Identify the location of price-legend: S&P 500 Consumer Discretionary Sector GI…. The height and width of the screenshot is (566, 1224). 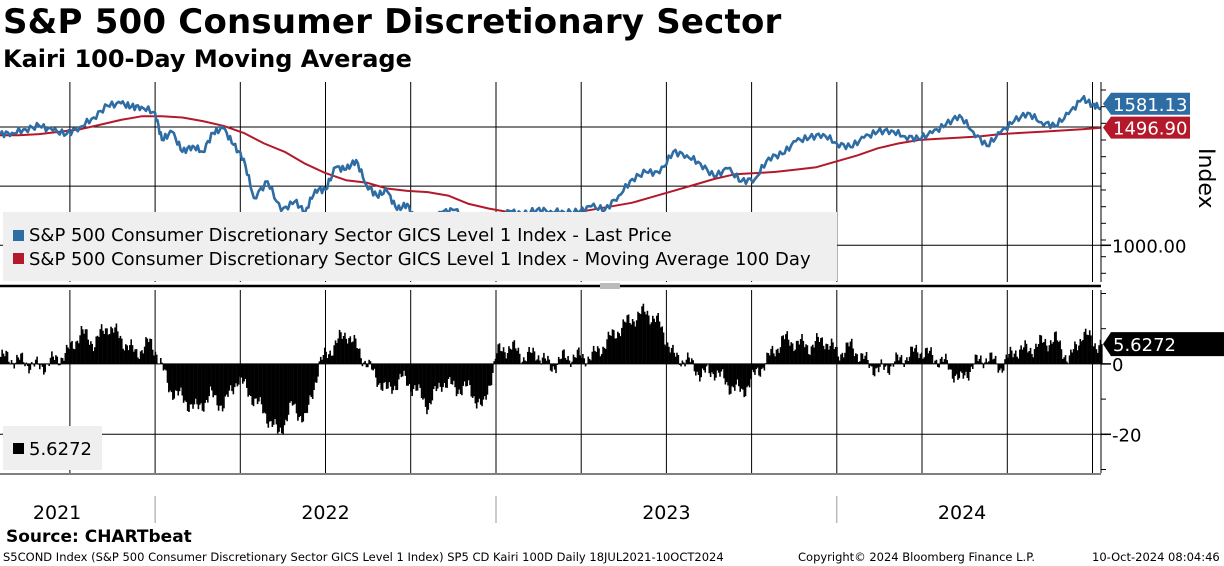
(420, 246).